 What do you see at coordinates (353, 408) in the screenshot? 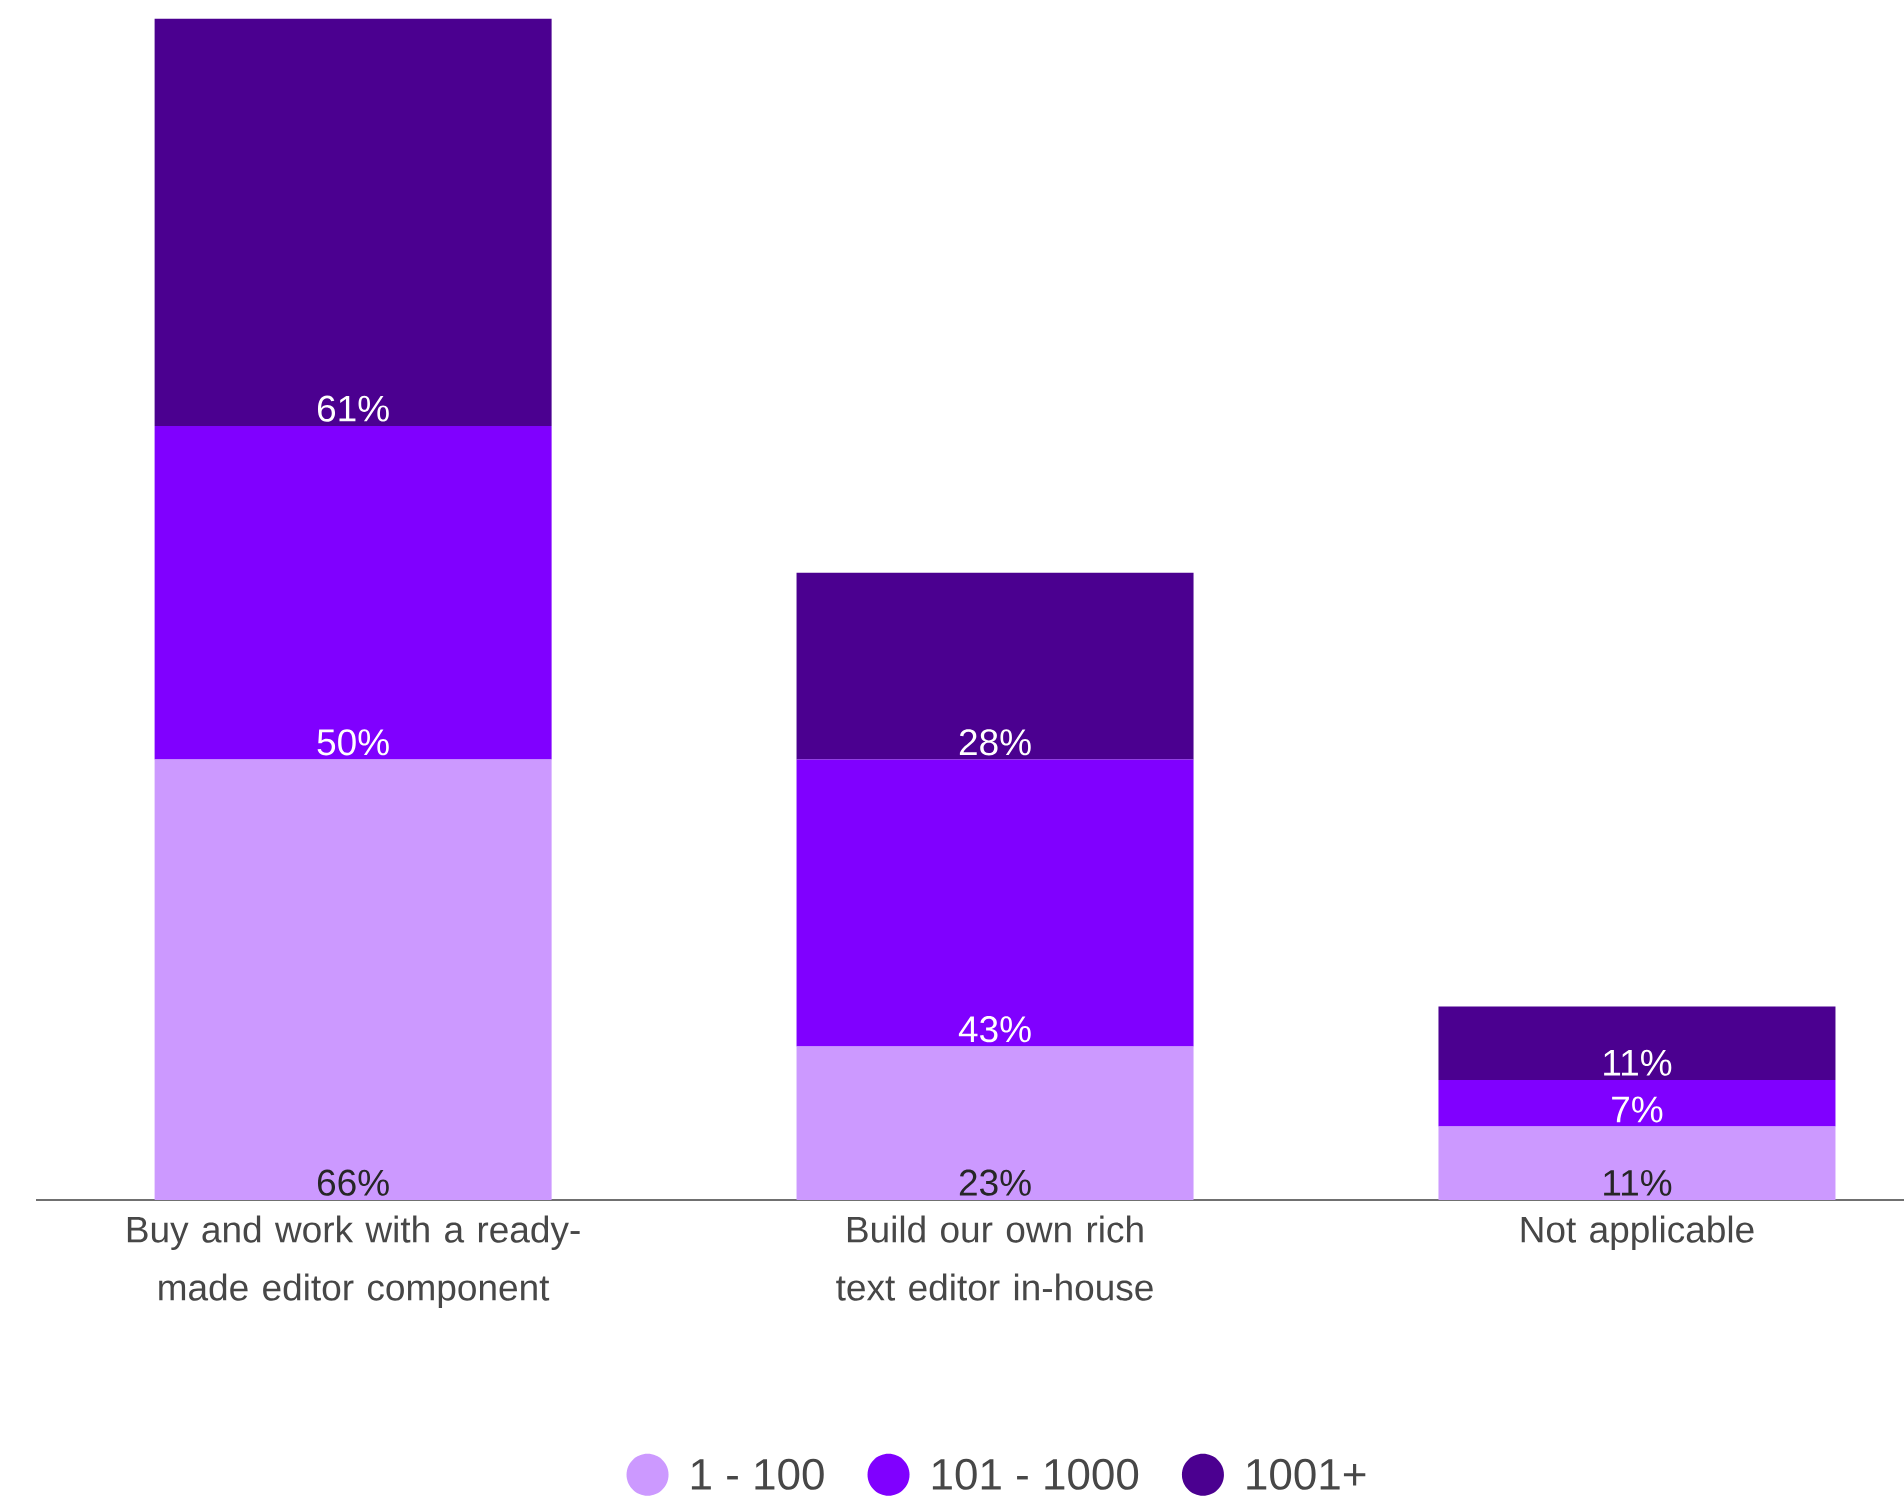
I see `data-label: 61%` at bounding box center [353, 408].